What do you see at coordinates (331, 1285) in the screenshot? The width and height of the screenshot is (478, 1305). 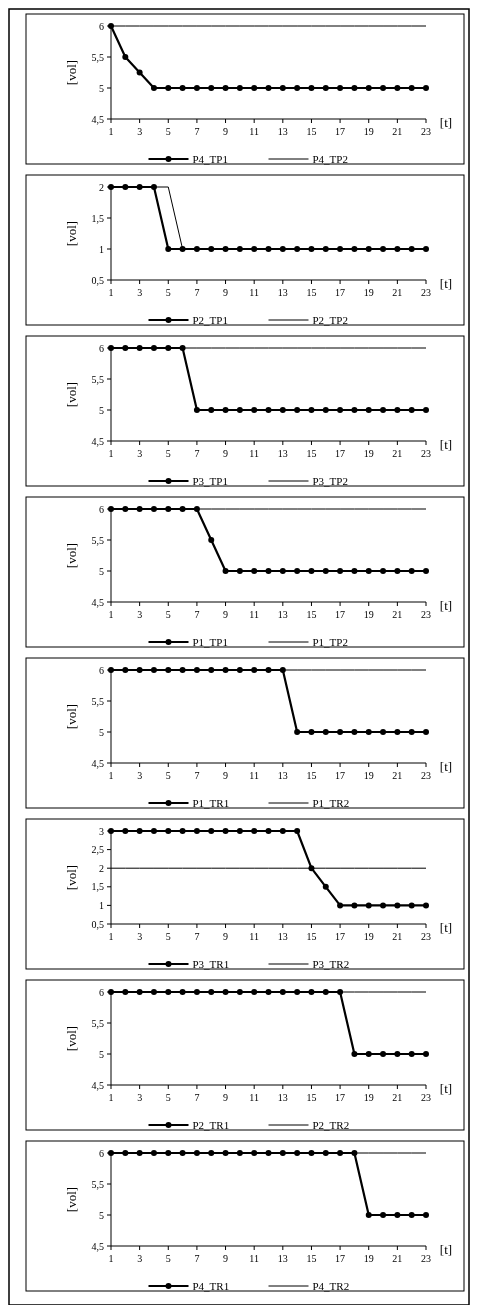 I see `legend-label: P4_TR2` at bounding box center [331, 1285].